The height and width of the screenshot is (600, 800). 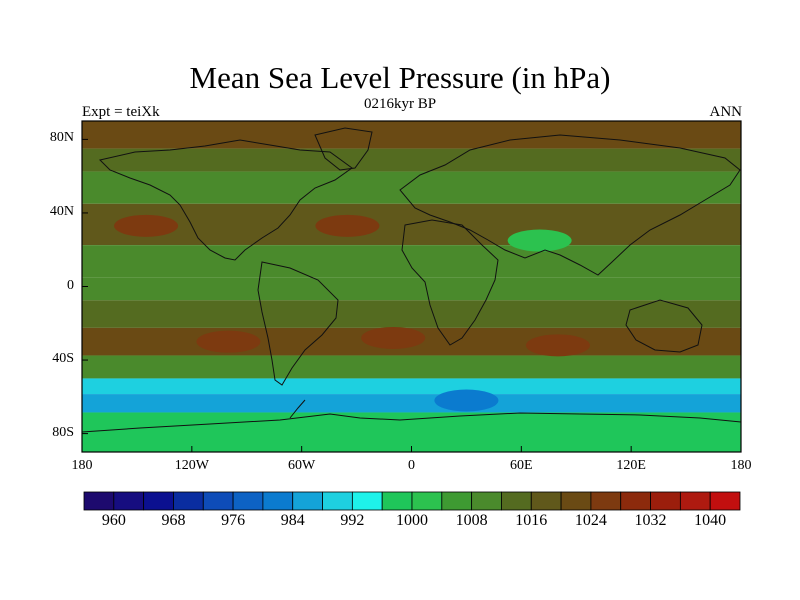 What do you see at coordinates (113, 520) in the screenshot?
I see `colorbar-tick-label: 960` at bounding box center [113, 520].